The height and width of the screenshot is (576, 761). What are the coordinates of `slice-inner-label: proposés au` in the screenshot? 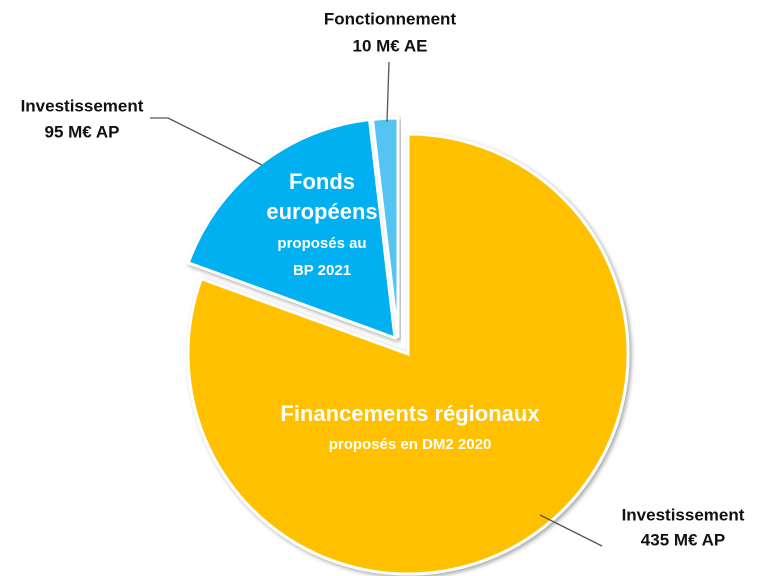 It's located at (321, 243).